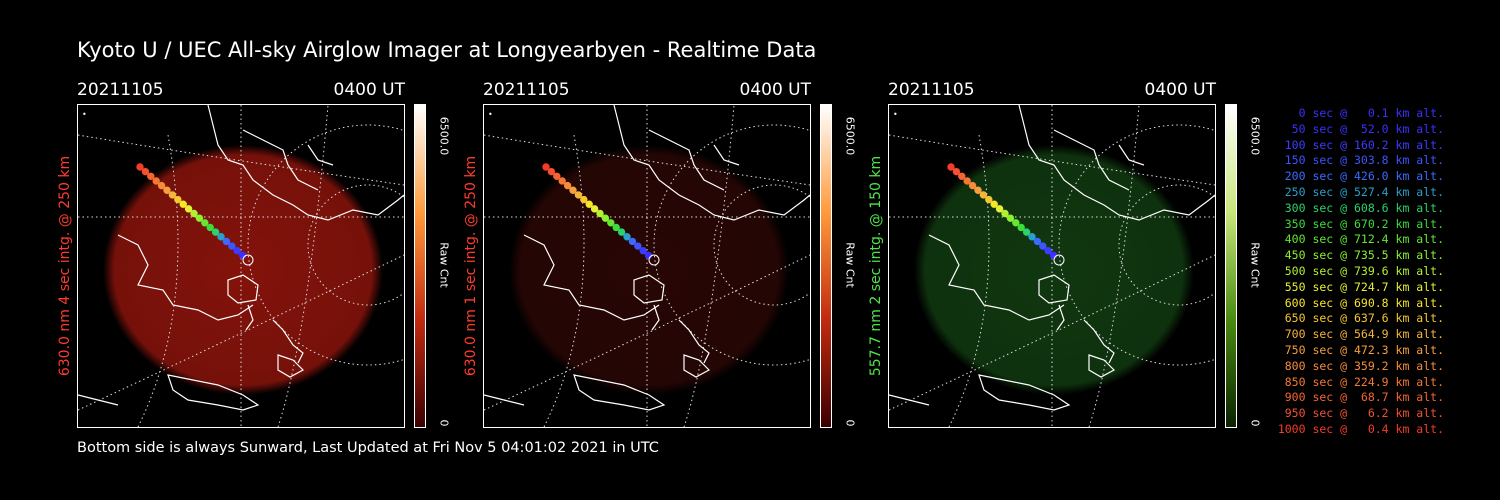 The height and width of the screenshot is (500, 1500). I want to click on panel-wavelength-label: 630.0 nm 1 sec intg. @ 250 km, so click(471, 266).